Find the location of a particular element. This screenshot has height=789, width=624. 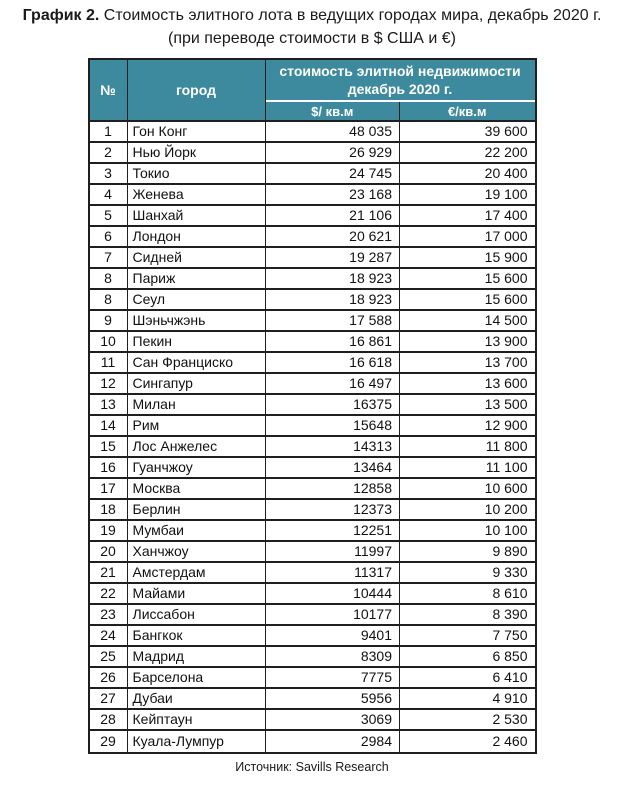

cell-city: Мадрид is located at coordinates (196, 657).